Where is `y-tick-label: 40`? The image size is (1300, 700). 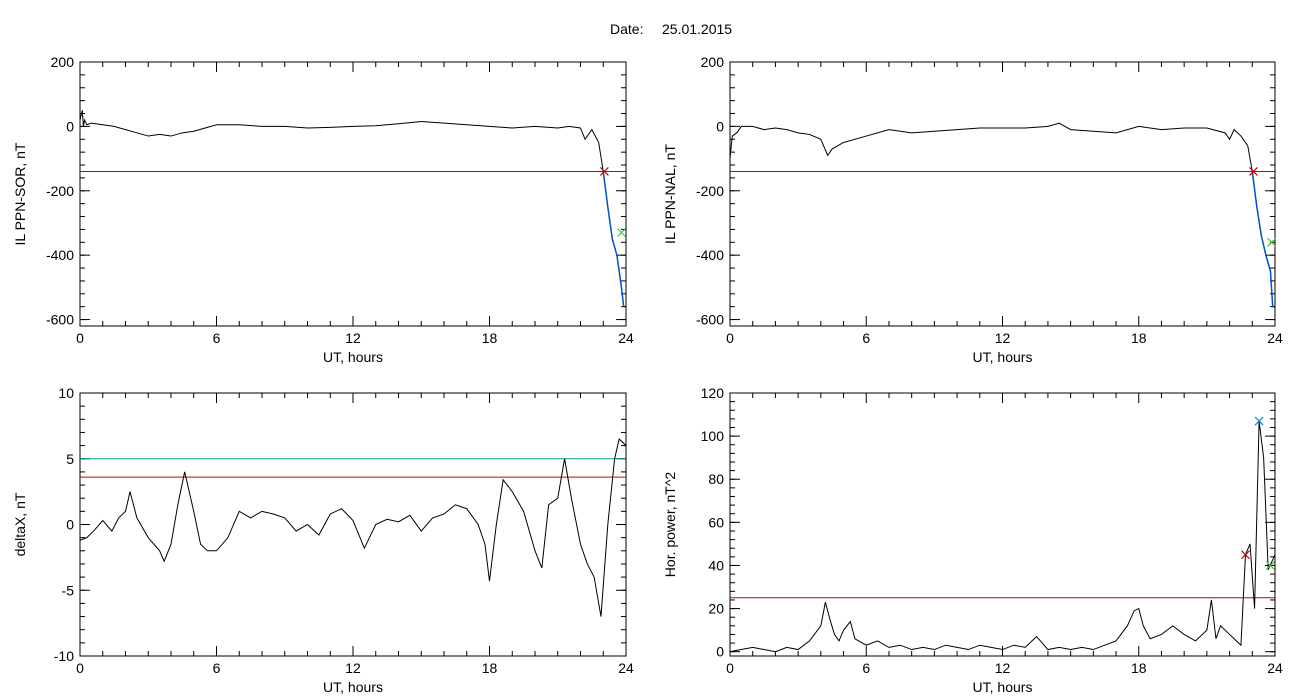 y-tick-label: 40 is located at coordinates (716, 565).